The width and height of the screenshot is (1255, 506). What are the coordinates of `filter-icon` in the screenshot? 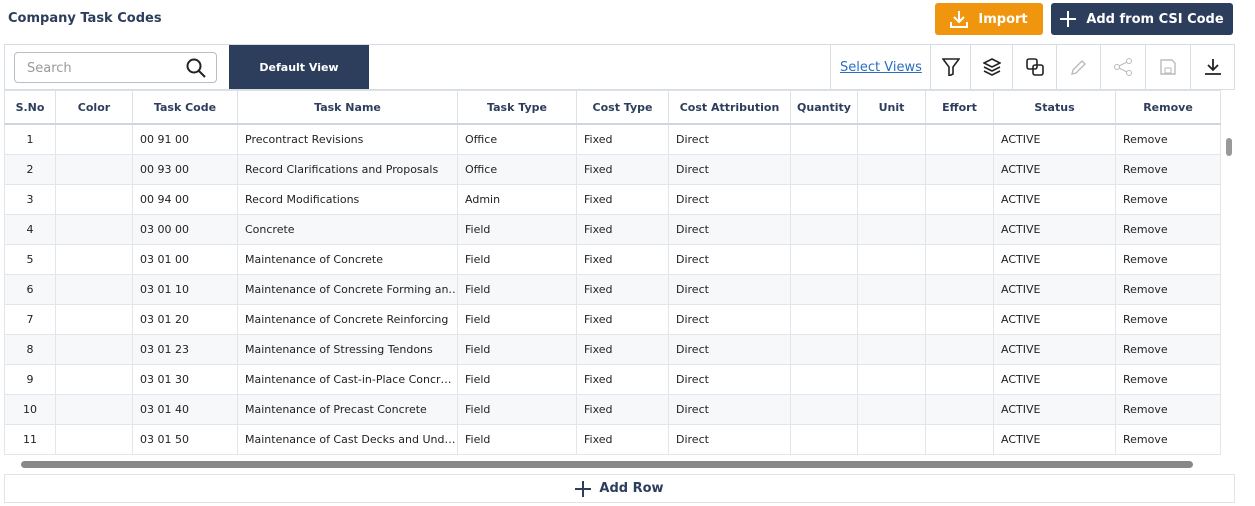 It's located at (950, 67).